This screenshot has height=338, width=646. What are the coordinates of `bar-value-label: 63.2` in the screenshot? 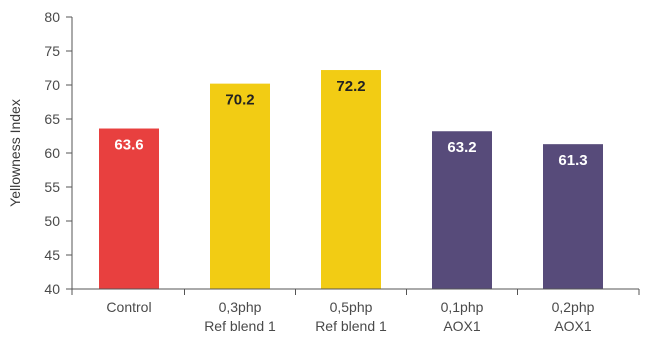 It's located at (461, 147).